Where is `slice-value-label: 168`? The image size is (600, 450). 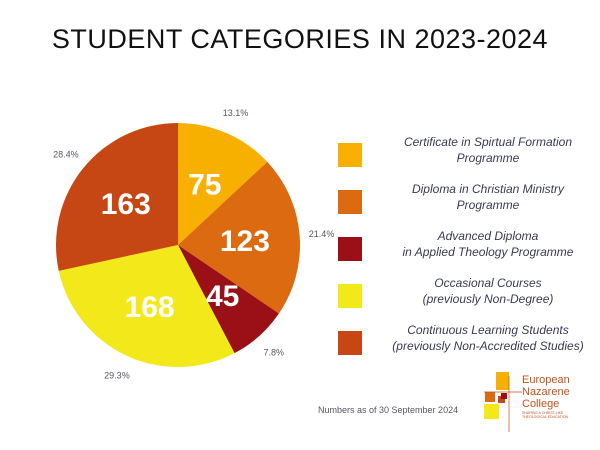
slice-value-label: 168 is located at coordinates (150, 307).